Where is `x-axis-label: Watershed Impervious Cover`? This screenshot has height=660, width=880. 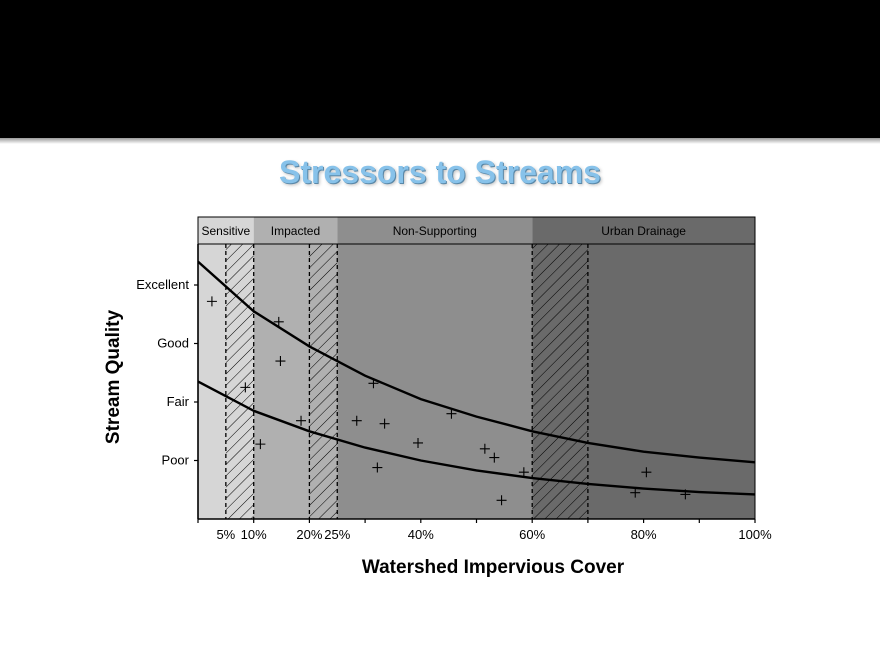
x-axis-label: Watershed Impervious Cover is located at coordinates (493, 567).